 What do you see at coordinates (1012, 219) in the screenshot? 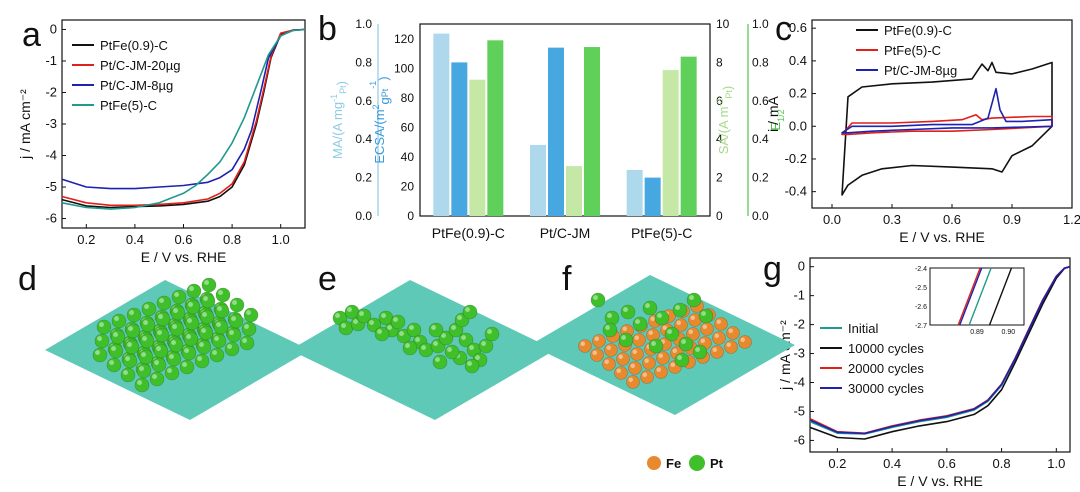
I see `x-tick-label: 0.9` at bounding box center [1012, 219].